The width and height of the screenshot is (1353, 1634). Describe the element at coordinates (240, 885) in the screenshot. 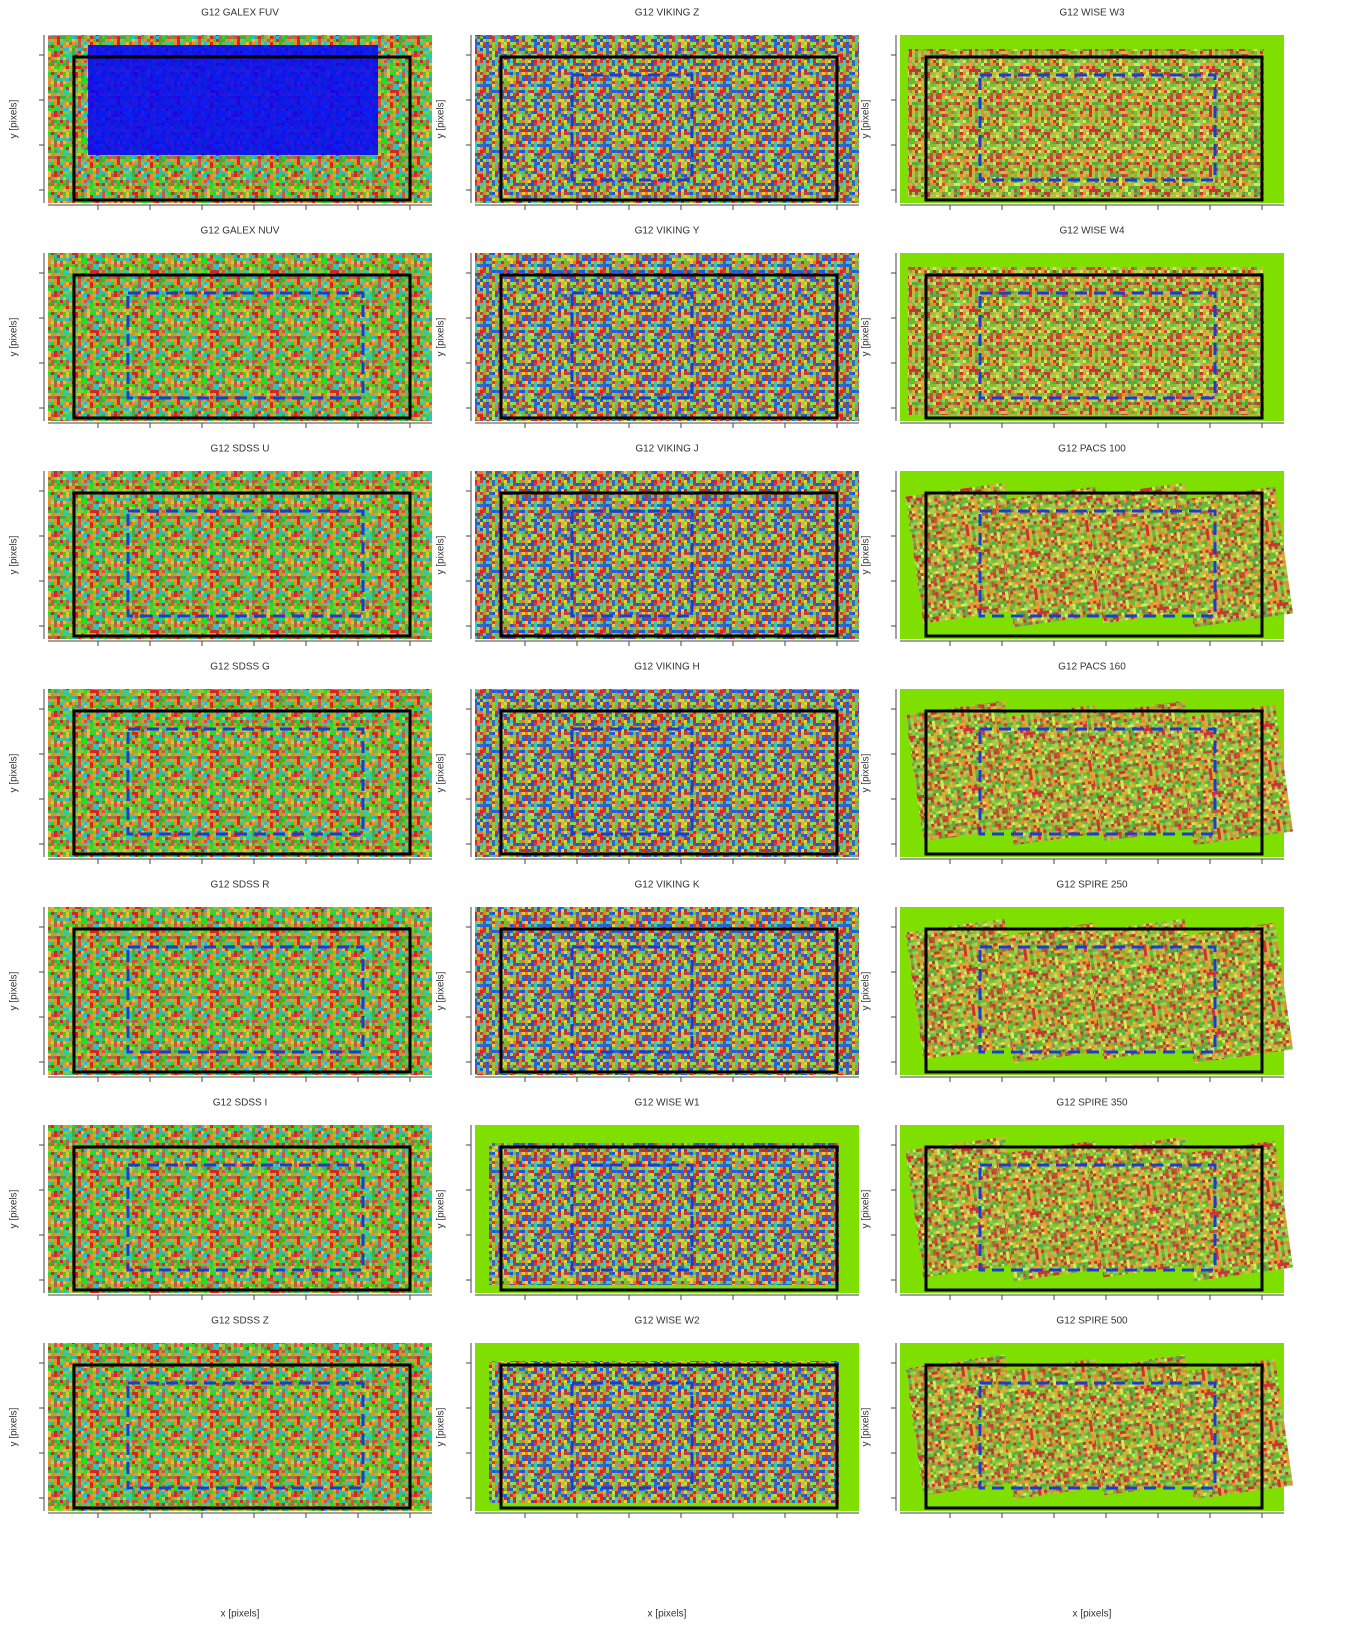

I see `panel-title: G12 SDSS R` at that location.